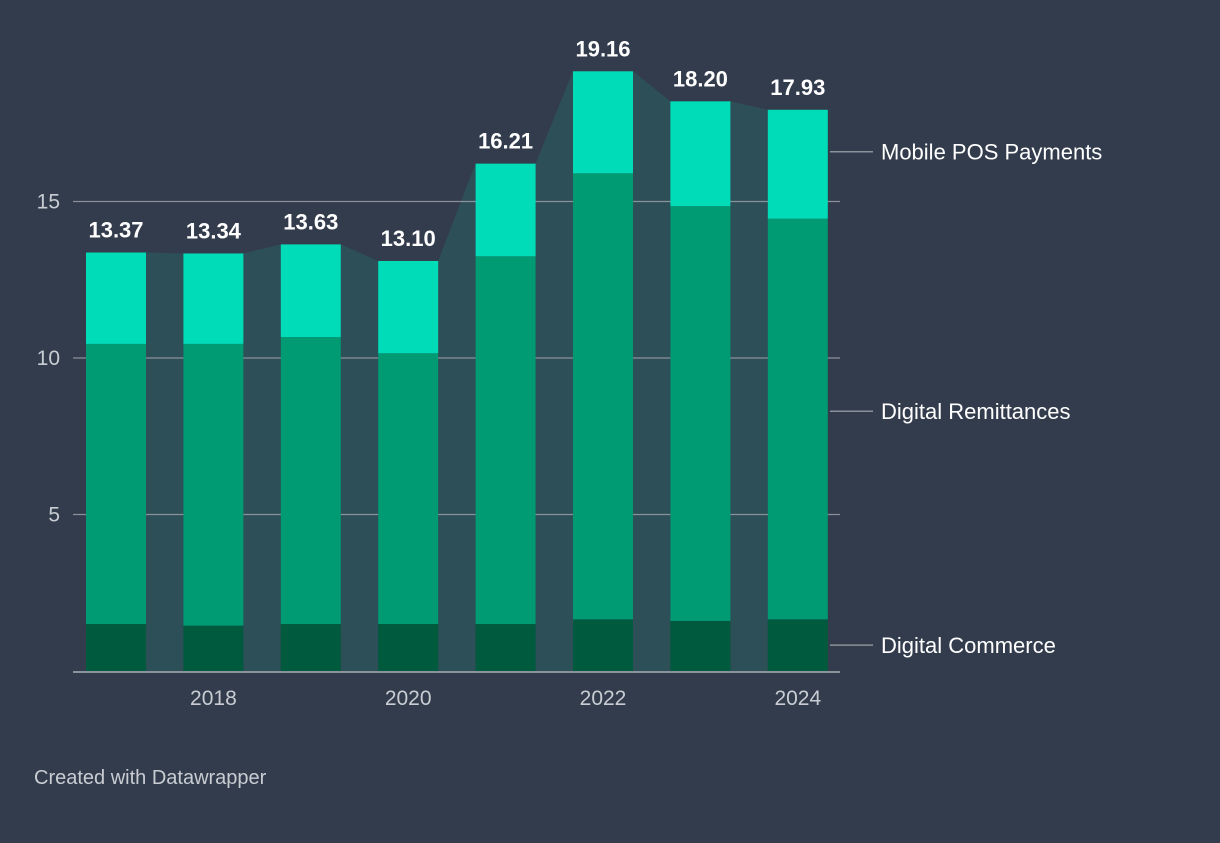 The width and height of the screenshot is (1220, 843). Describe the element at coordinates (408, 238) in the screenshot. I see `value-label: 13.10` at that location.